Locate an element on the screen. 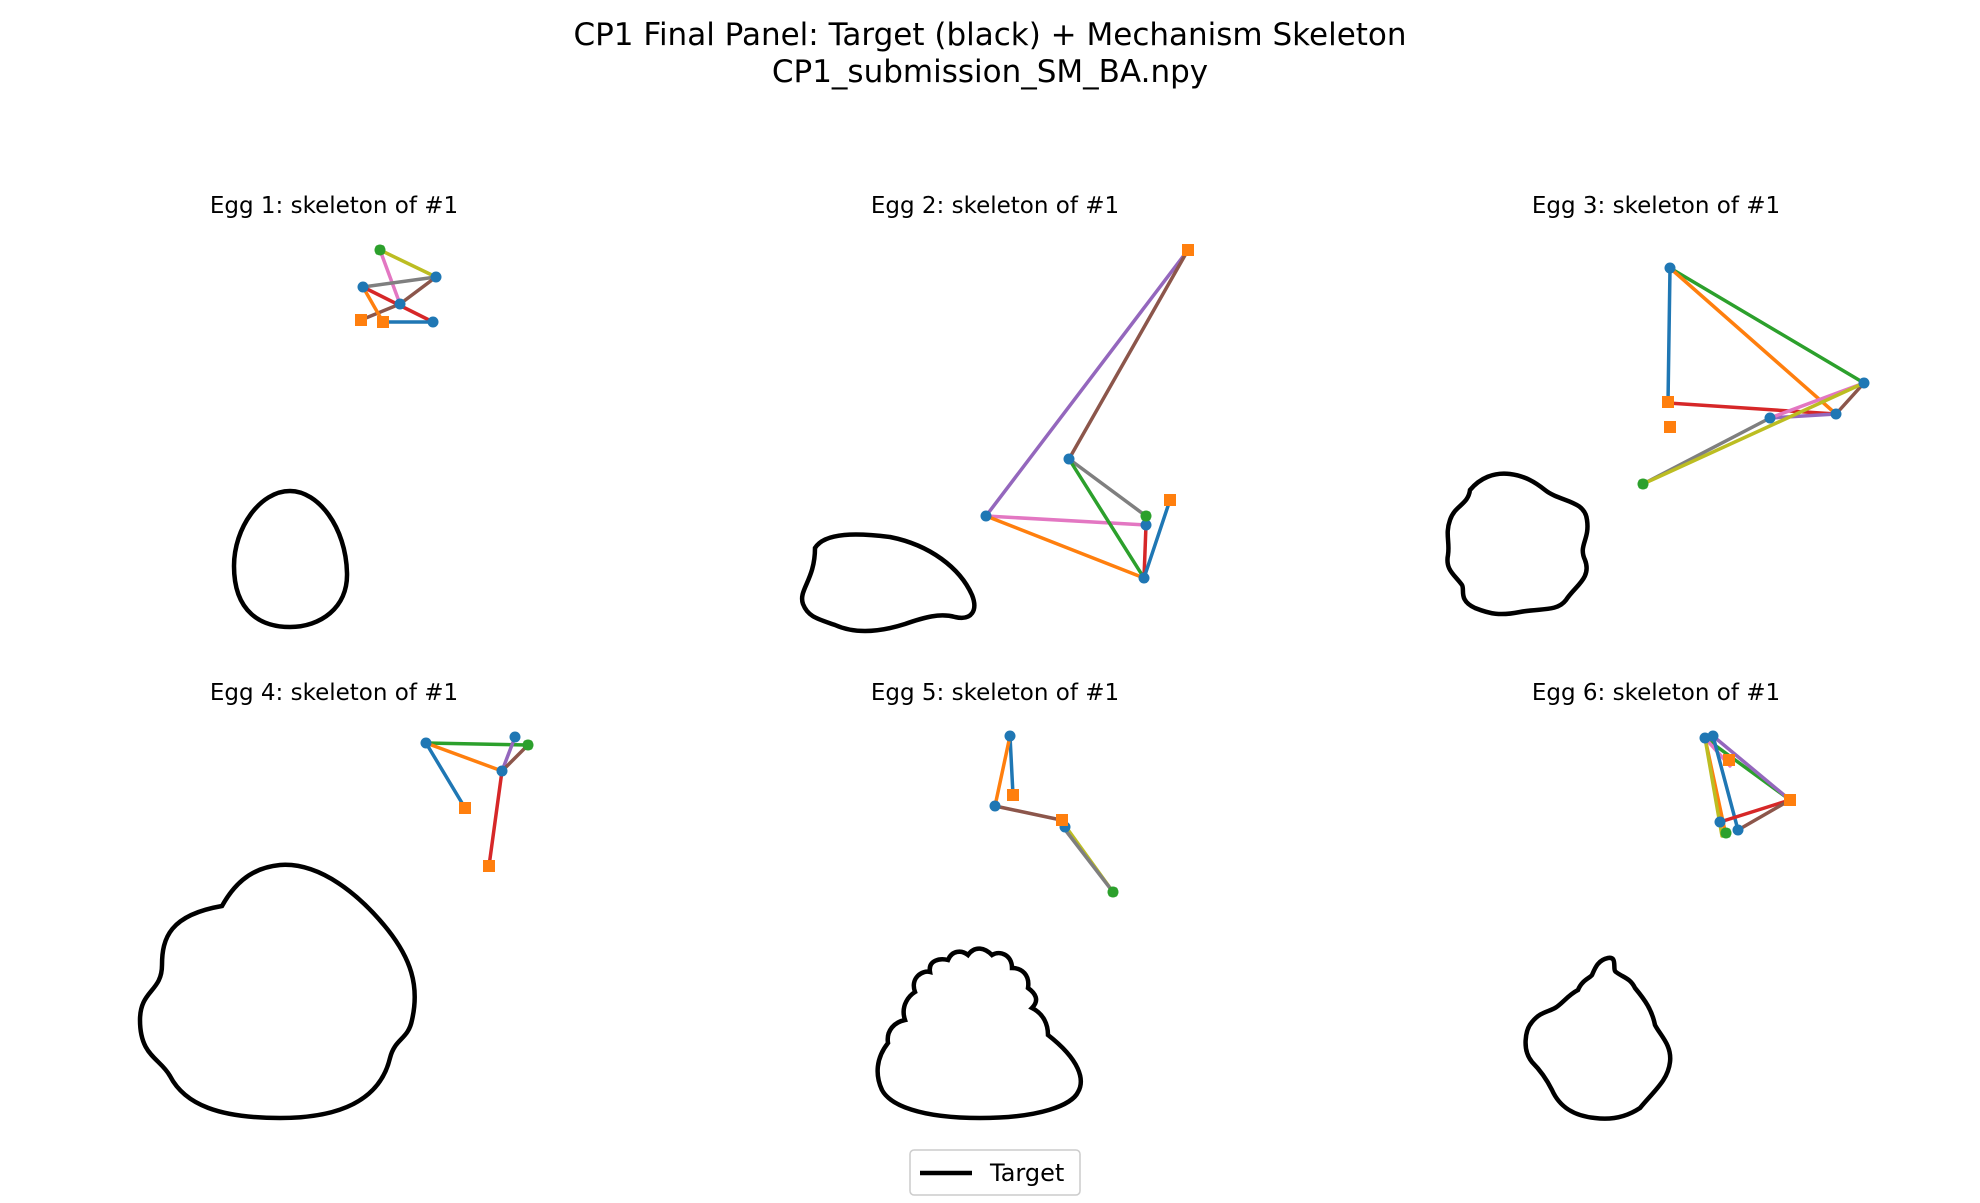 This screenshot has width=1980, height=1203. panel-1-title: Egg 1: skeleton of #1 is located at coordinates (334, 206).